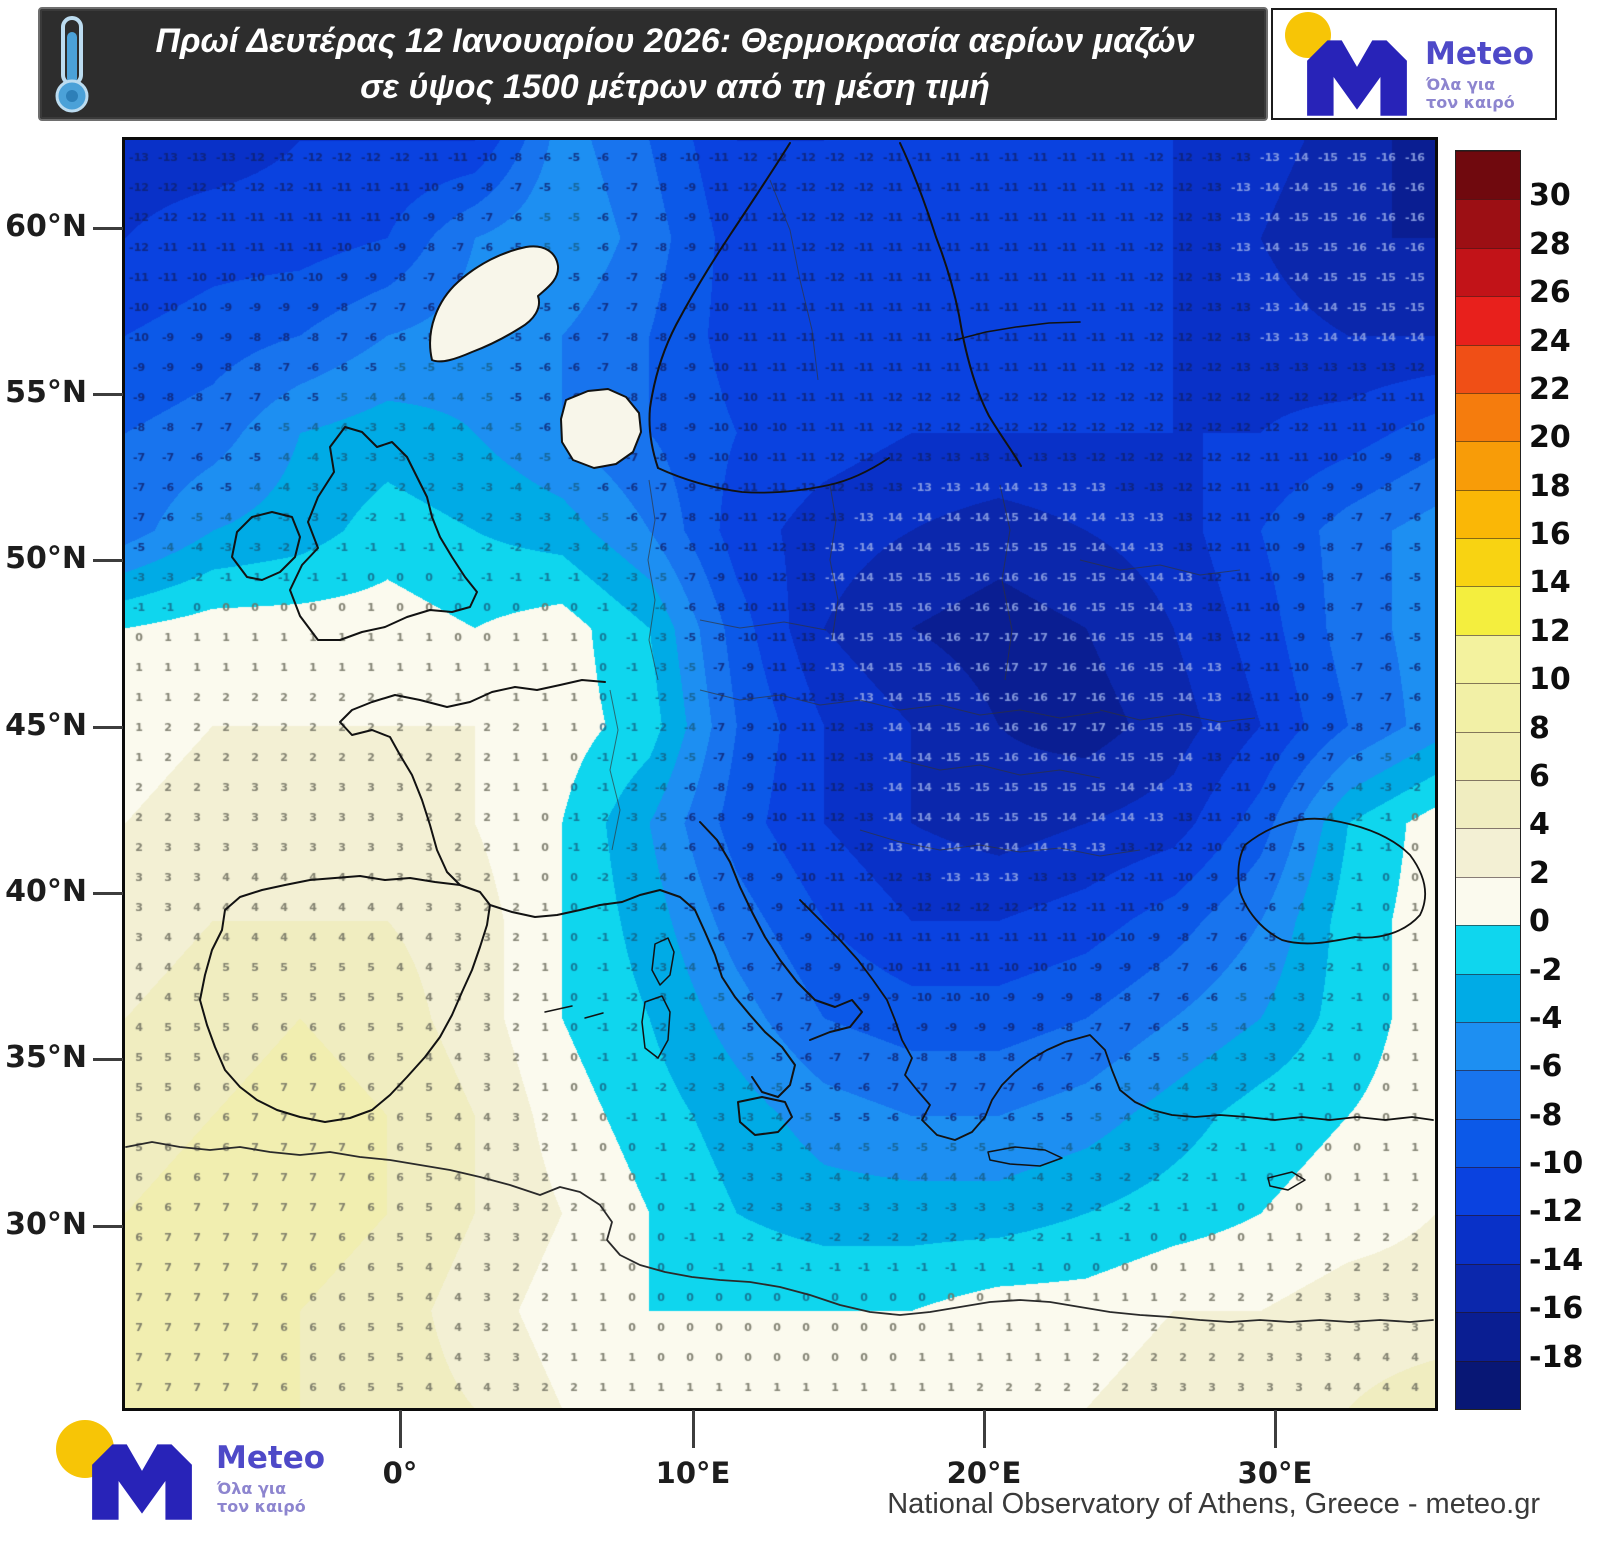  Describe the element at coordinates (1550, 680) in the screenshot. I see `colorbar-tick-label: 10` at that location.